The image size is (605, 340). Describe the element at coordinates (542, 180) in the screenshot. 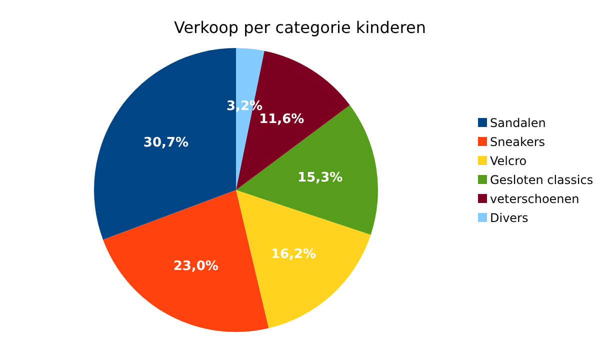

I see `legend-label: Gesloten classics` at that location.